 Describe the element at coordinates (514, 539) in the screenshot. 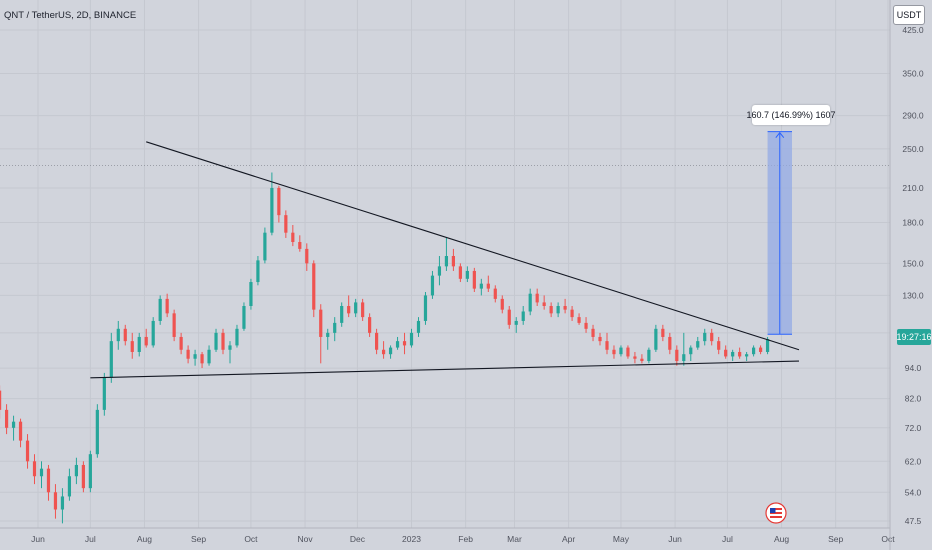

I see `x-tick-label: Mar` at that location.